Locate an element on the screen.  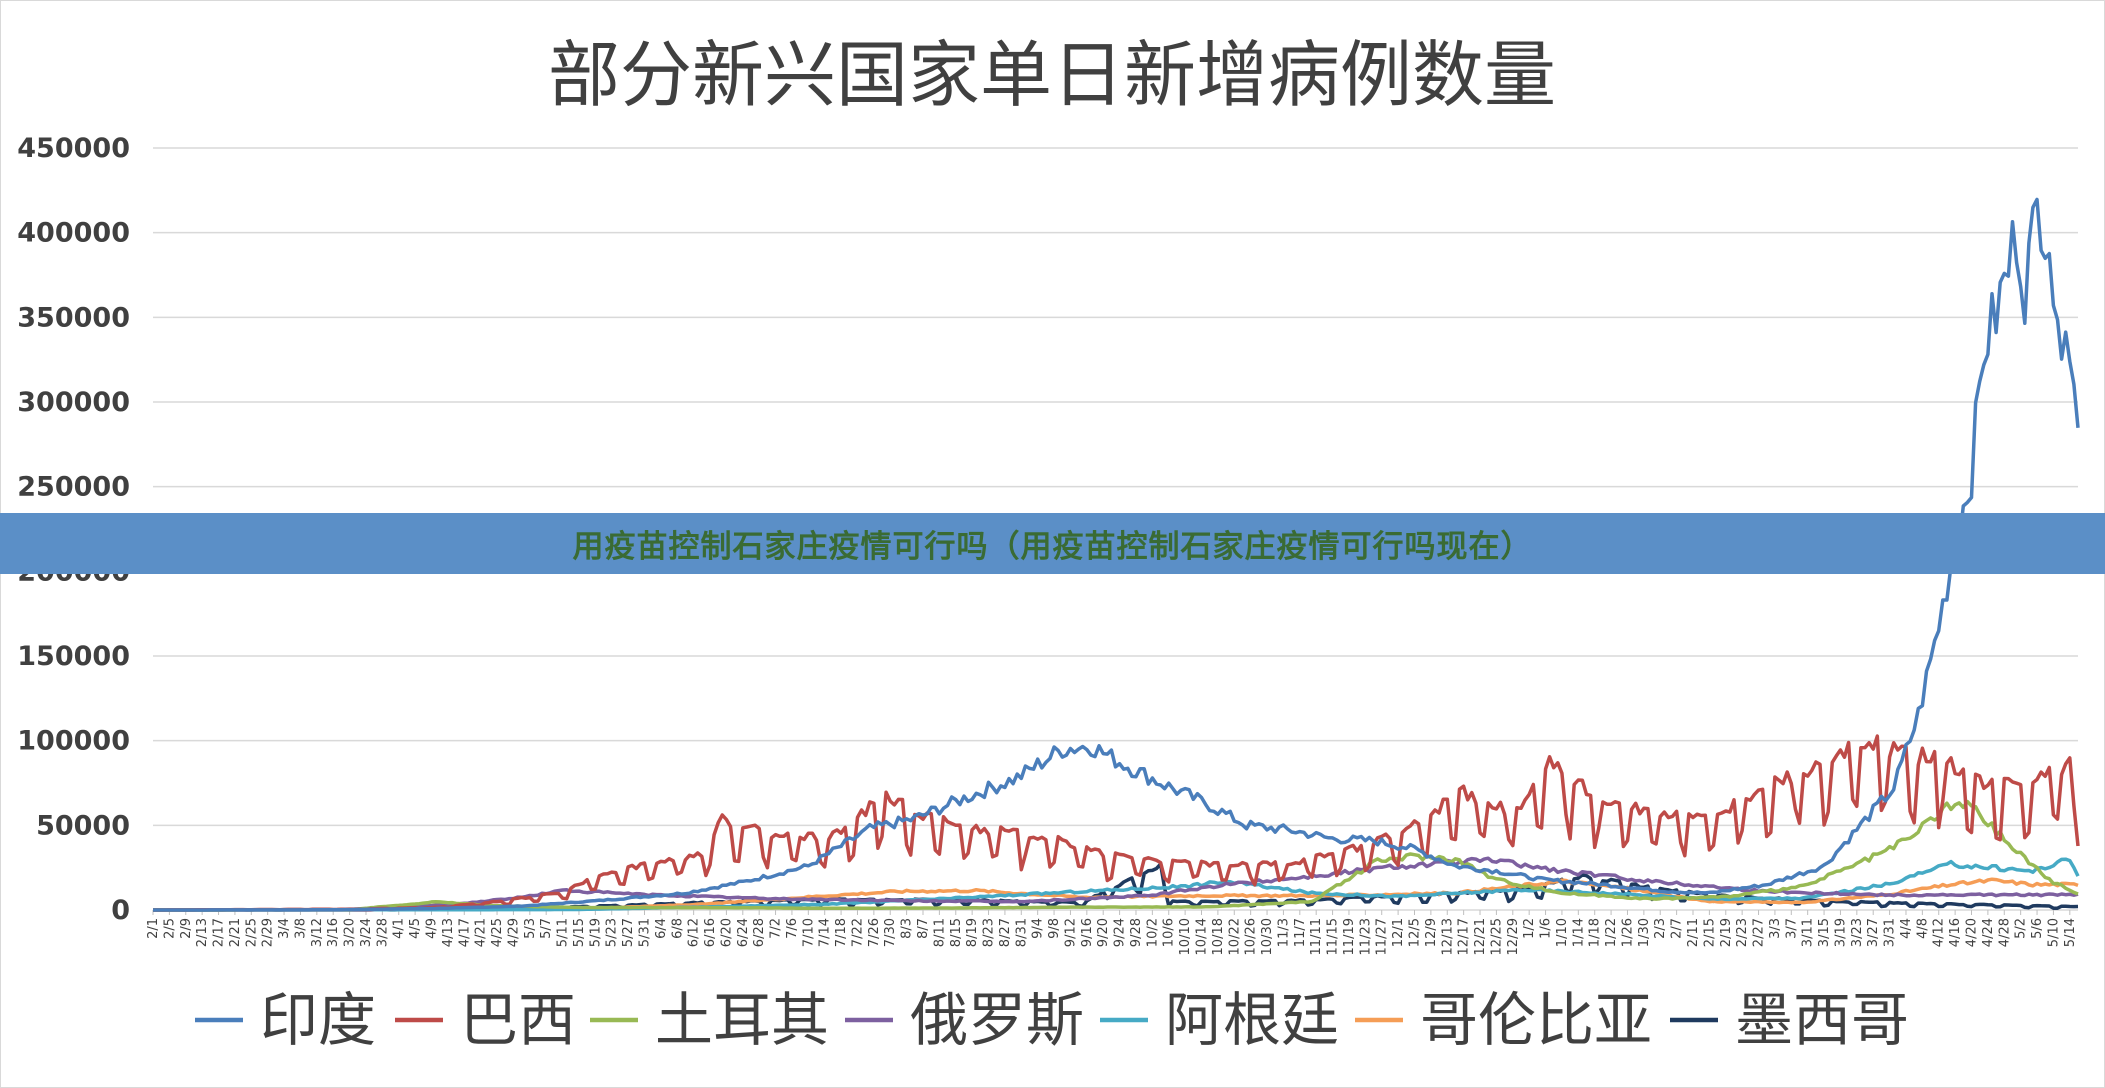
x-tick-label: 11/23 is located at coordinates (1365, 936).